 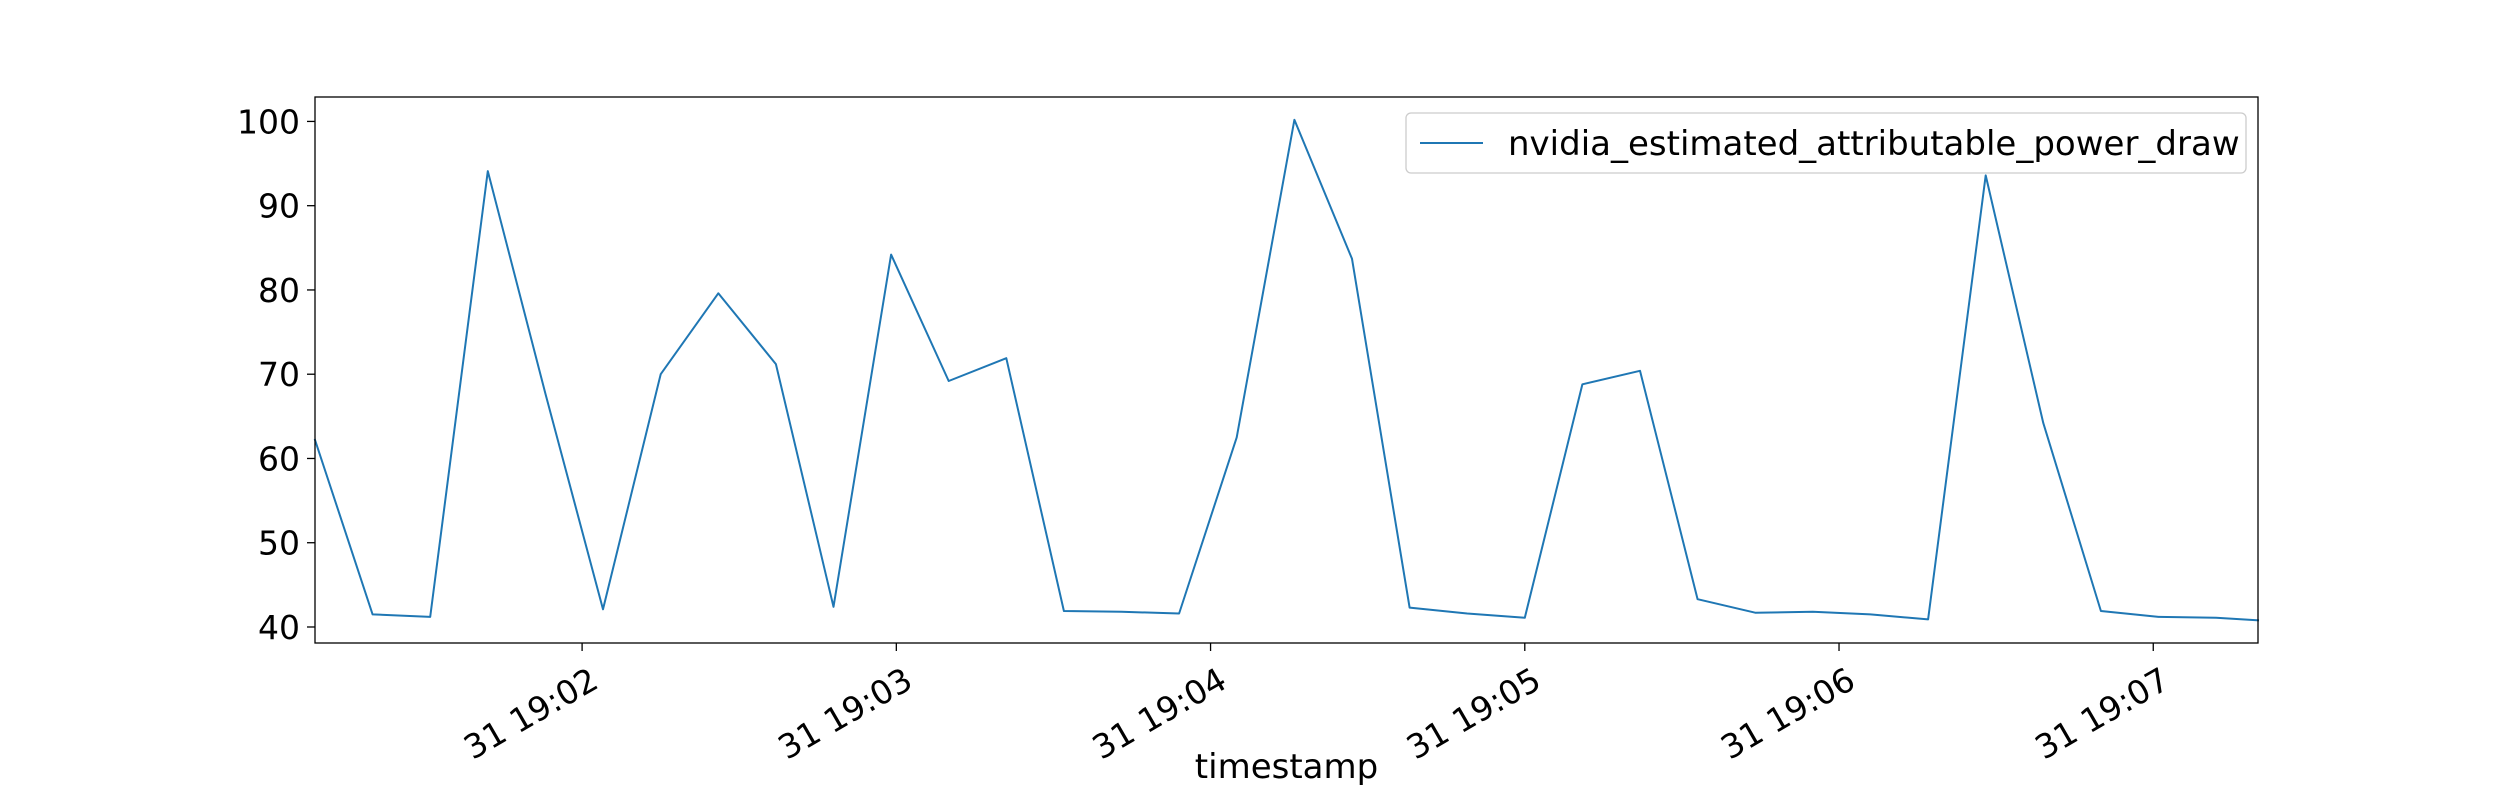 I want to click on legend-box, so click(x=1826, y=143).